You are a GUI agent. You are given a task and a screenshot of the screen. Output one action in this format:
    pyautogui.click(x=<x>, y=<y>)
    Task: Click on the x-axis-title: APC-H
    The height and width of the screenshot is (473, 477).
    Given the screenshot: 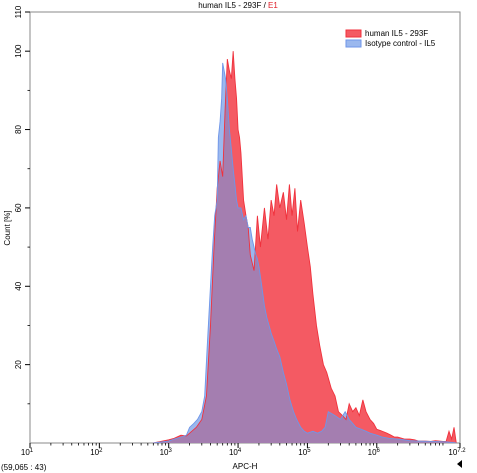 What is the action you would take?
    pyautogui.click(x=245, y=466)
    